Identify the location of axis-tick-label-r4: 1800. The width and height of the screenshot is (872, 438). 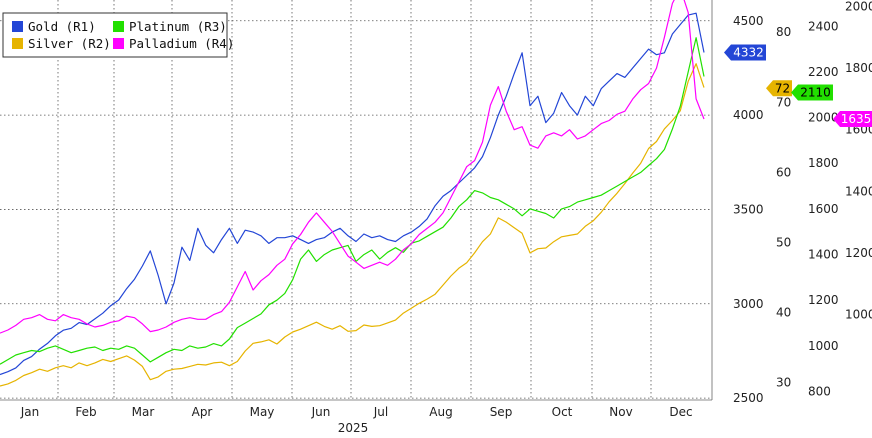
(858, 68).